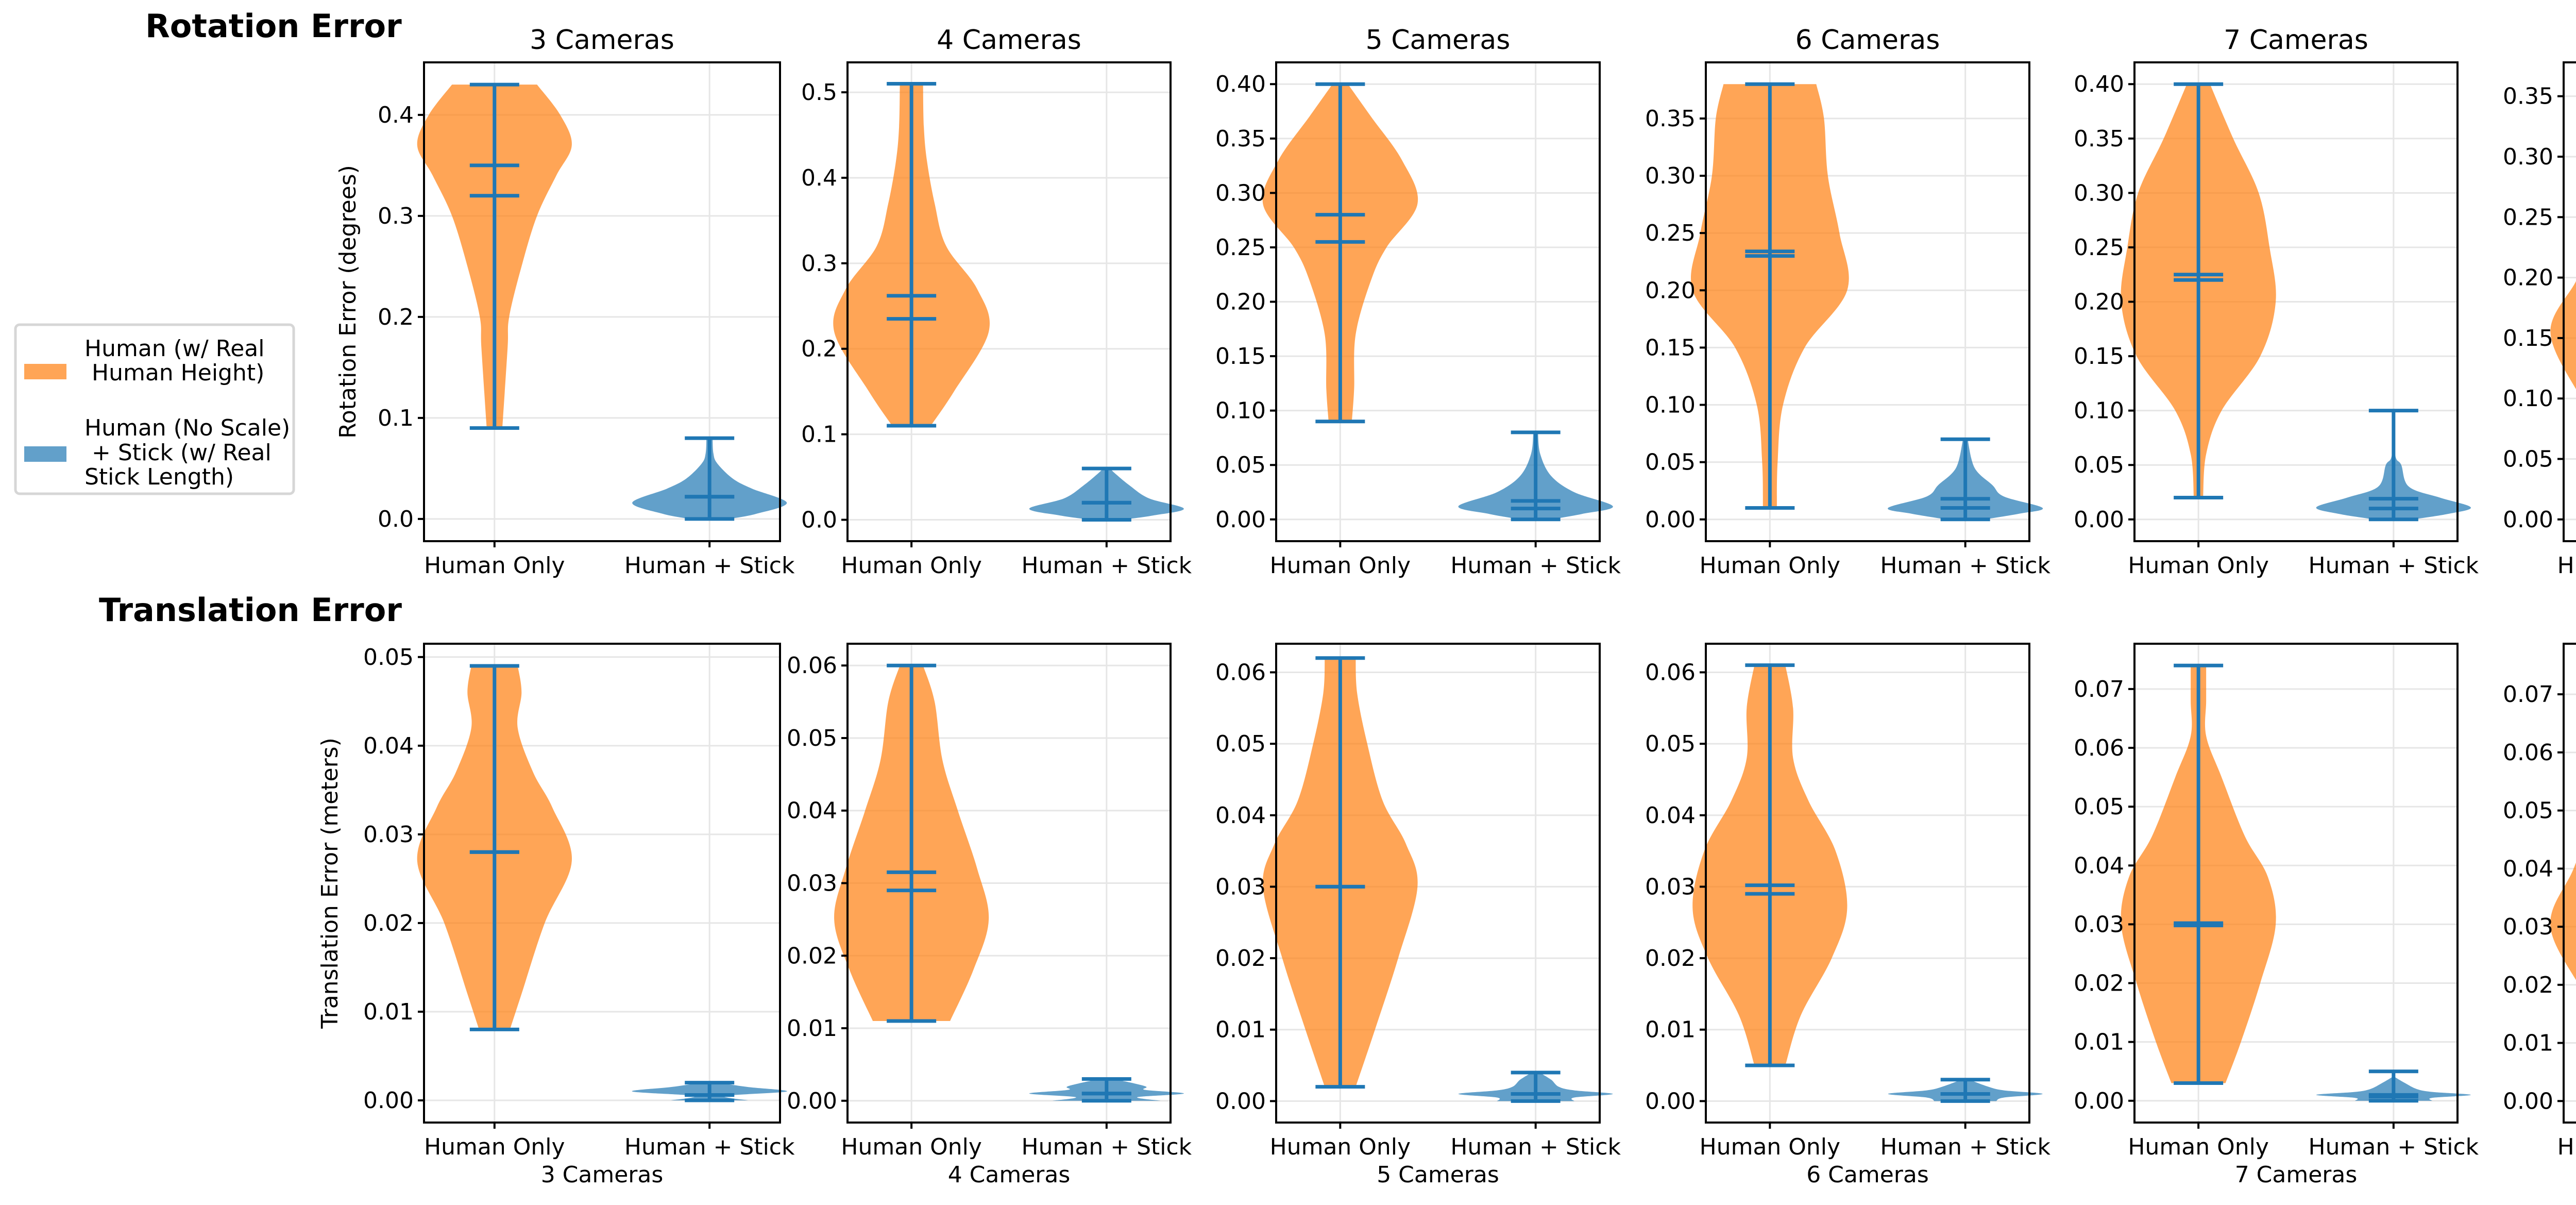  Describe the element at coordinates (819, 92) in the screenshot. I see `ytick-label: 0.5` at that location.